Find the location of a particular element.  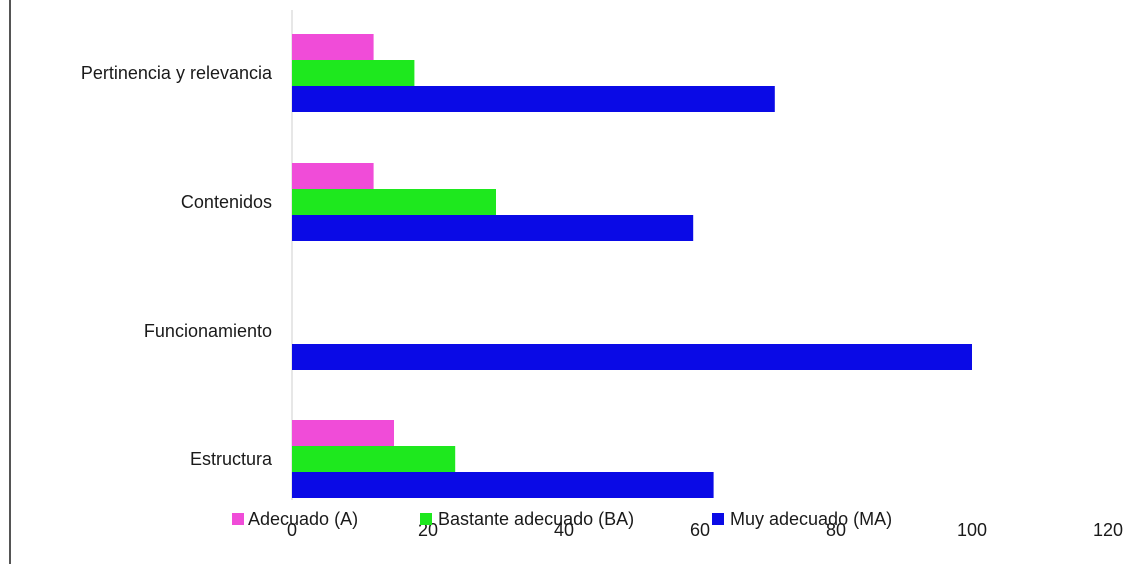

x-tick-label: 120 is located at coordinates (1108, 530).